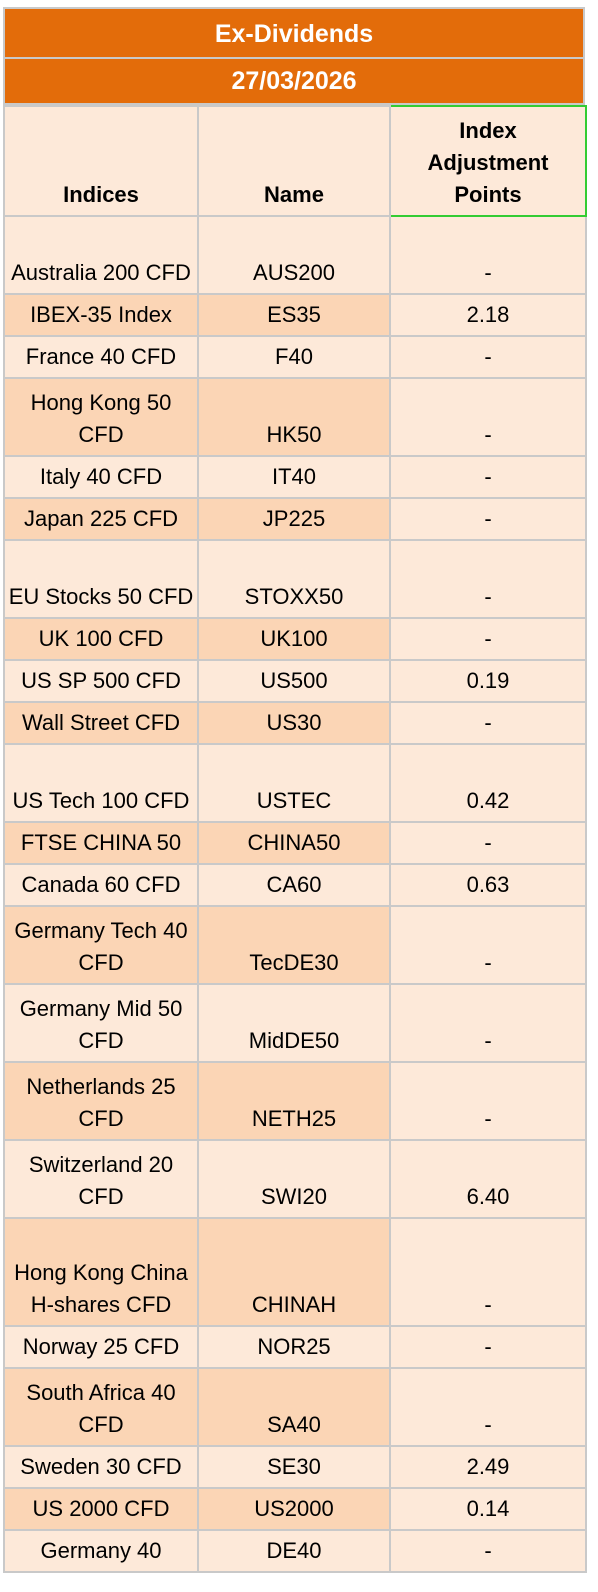  I want to click on cell-index: US Tech 100 CFD, so click(101, 783).